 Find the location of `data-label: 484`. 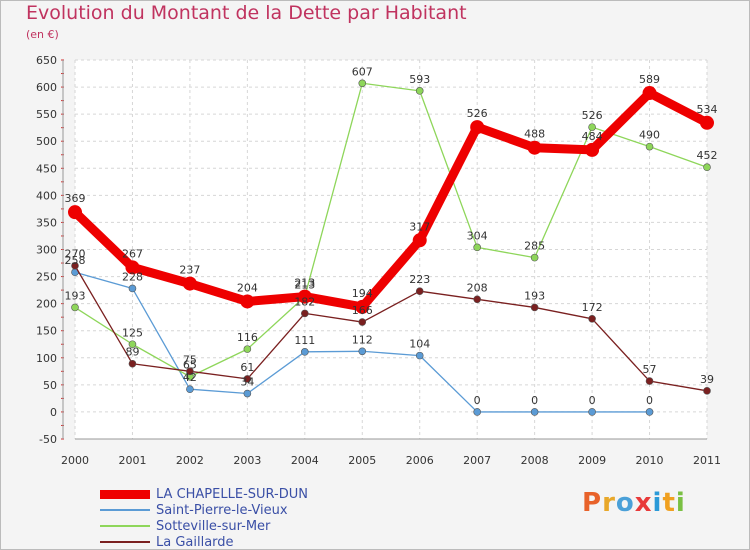

data-label: 484 is located at coordinates (592, 136).